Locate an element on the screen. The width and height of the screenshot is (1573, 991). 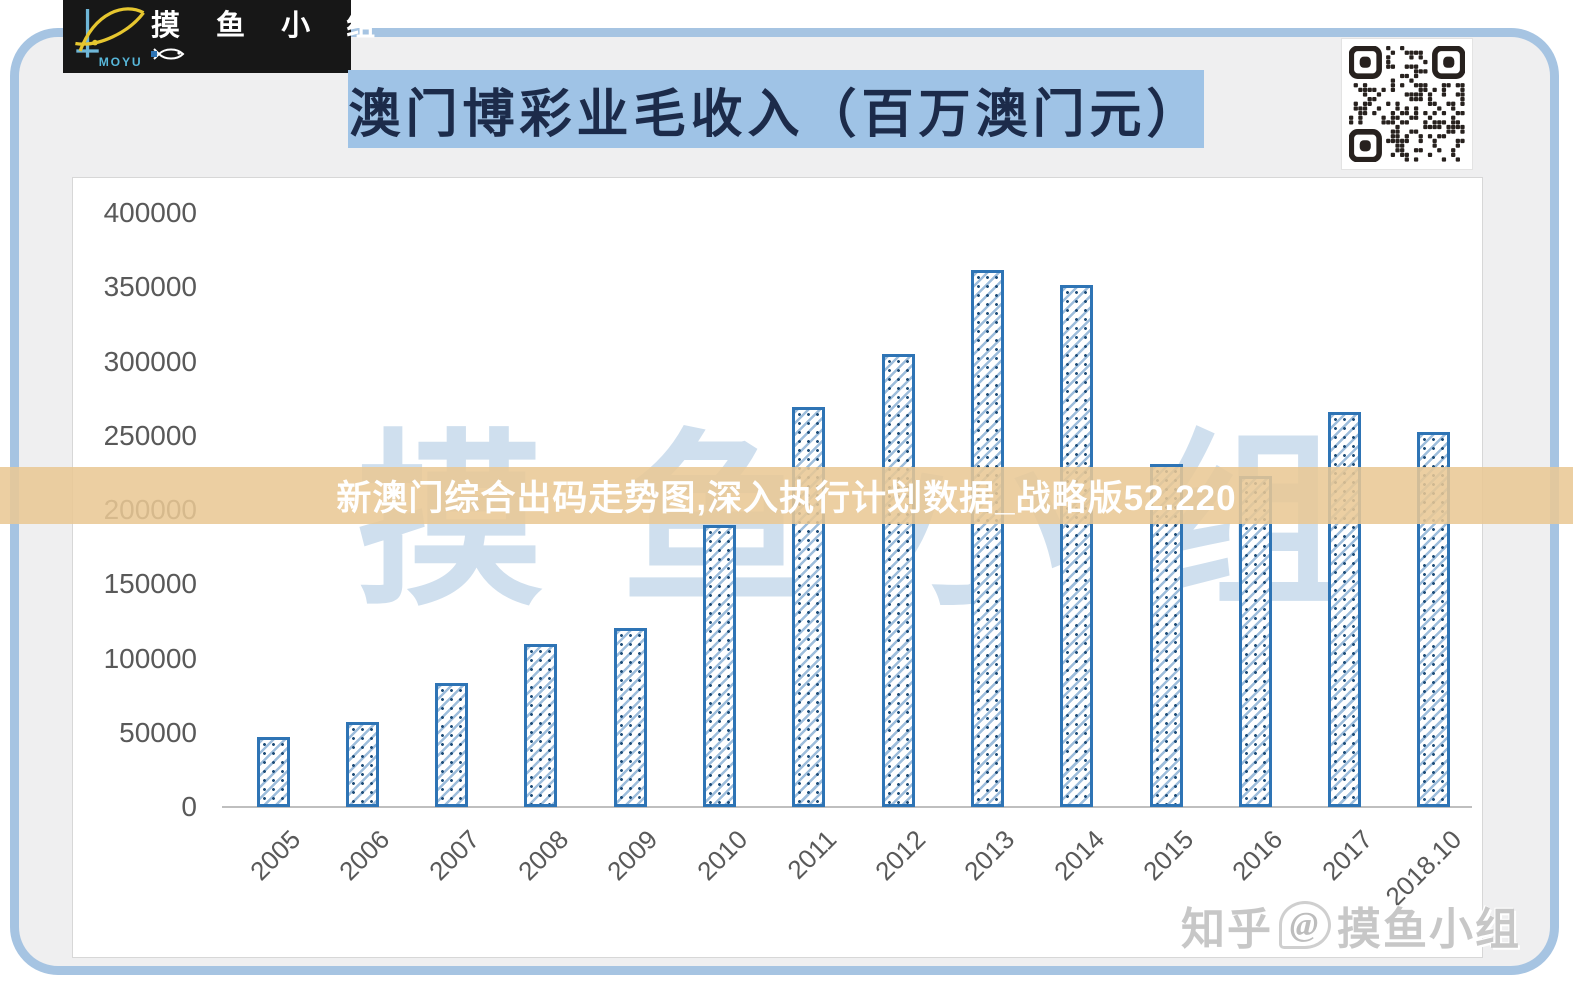
bar-2014 is located at coordinates (1077, 546).